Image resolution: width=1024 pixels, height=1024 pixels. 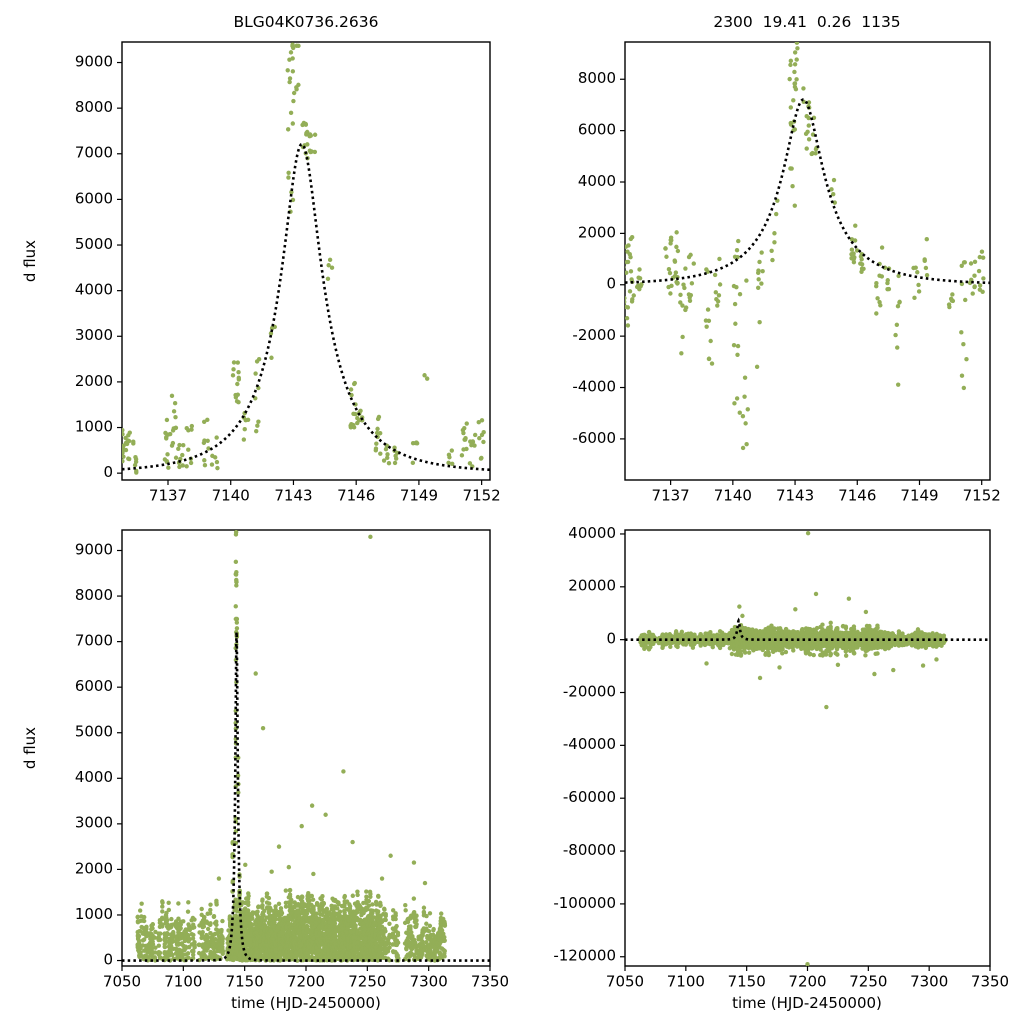 I want to click on panel-top-left-title: BLG04K0736.2636, so click(x=306, y=22).